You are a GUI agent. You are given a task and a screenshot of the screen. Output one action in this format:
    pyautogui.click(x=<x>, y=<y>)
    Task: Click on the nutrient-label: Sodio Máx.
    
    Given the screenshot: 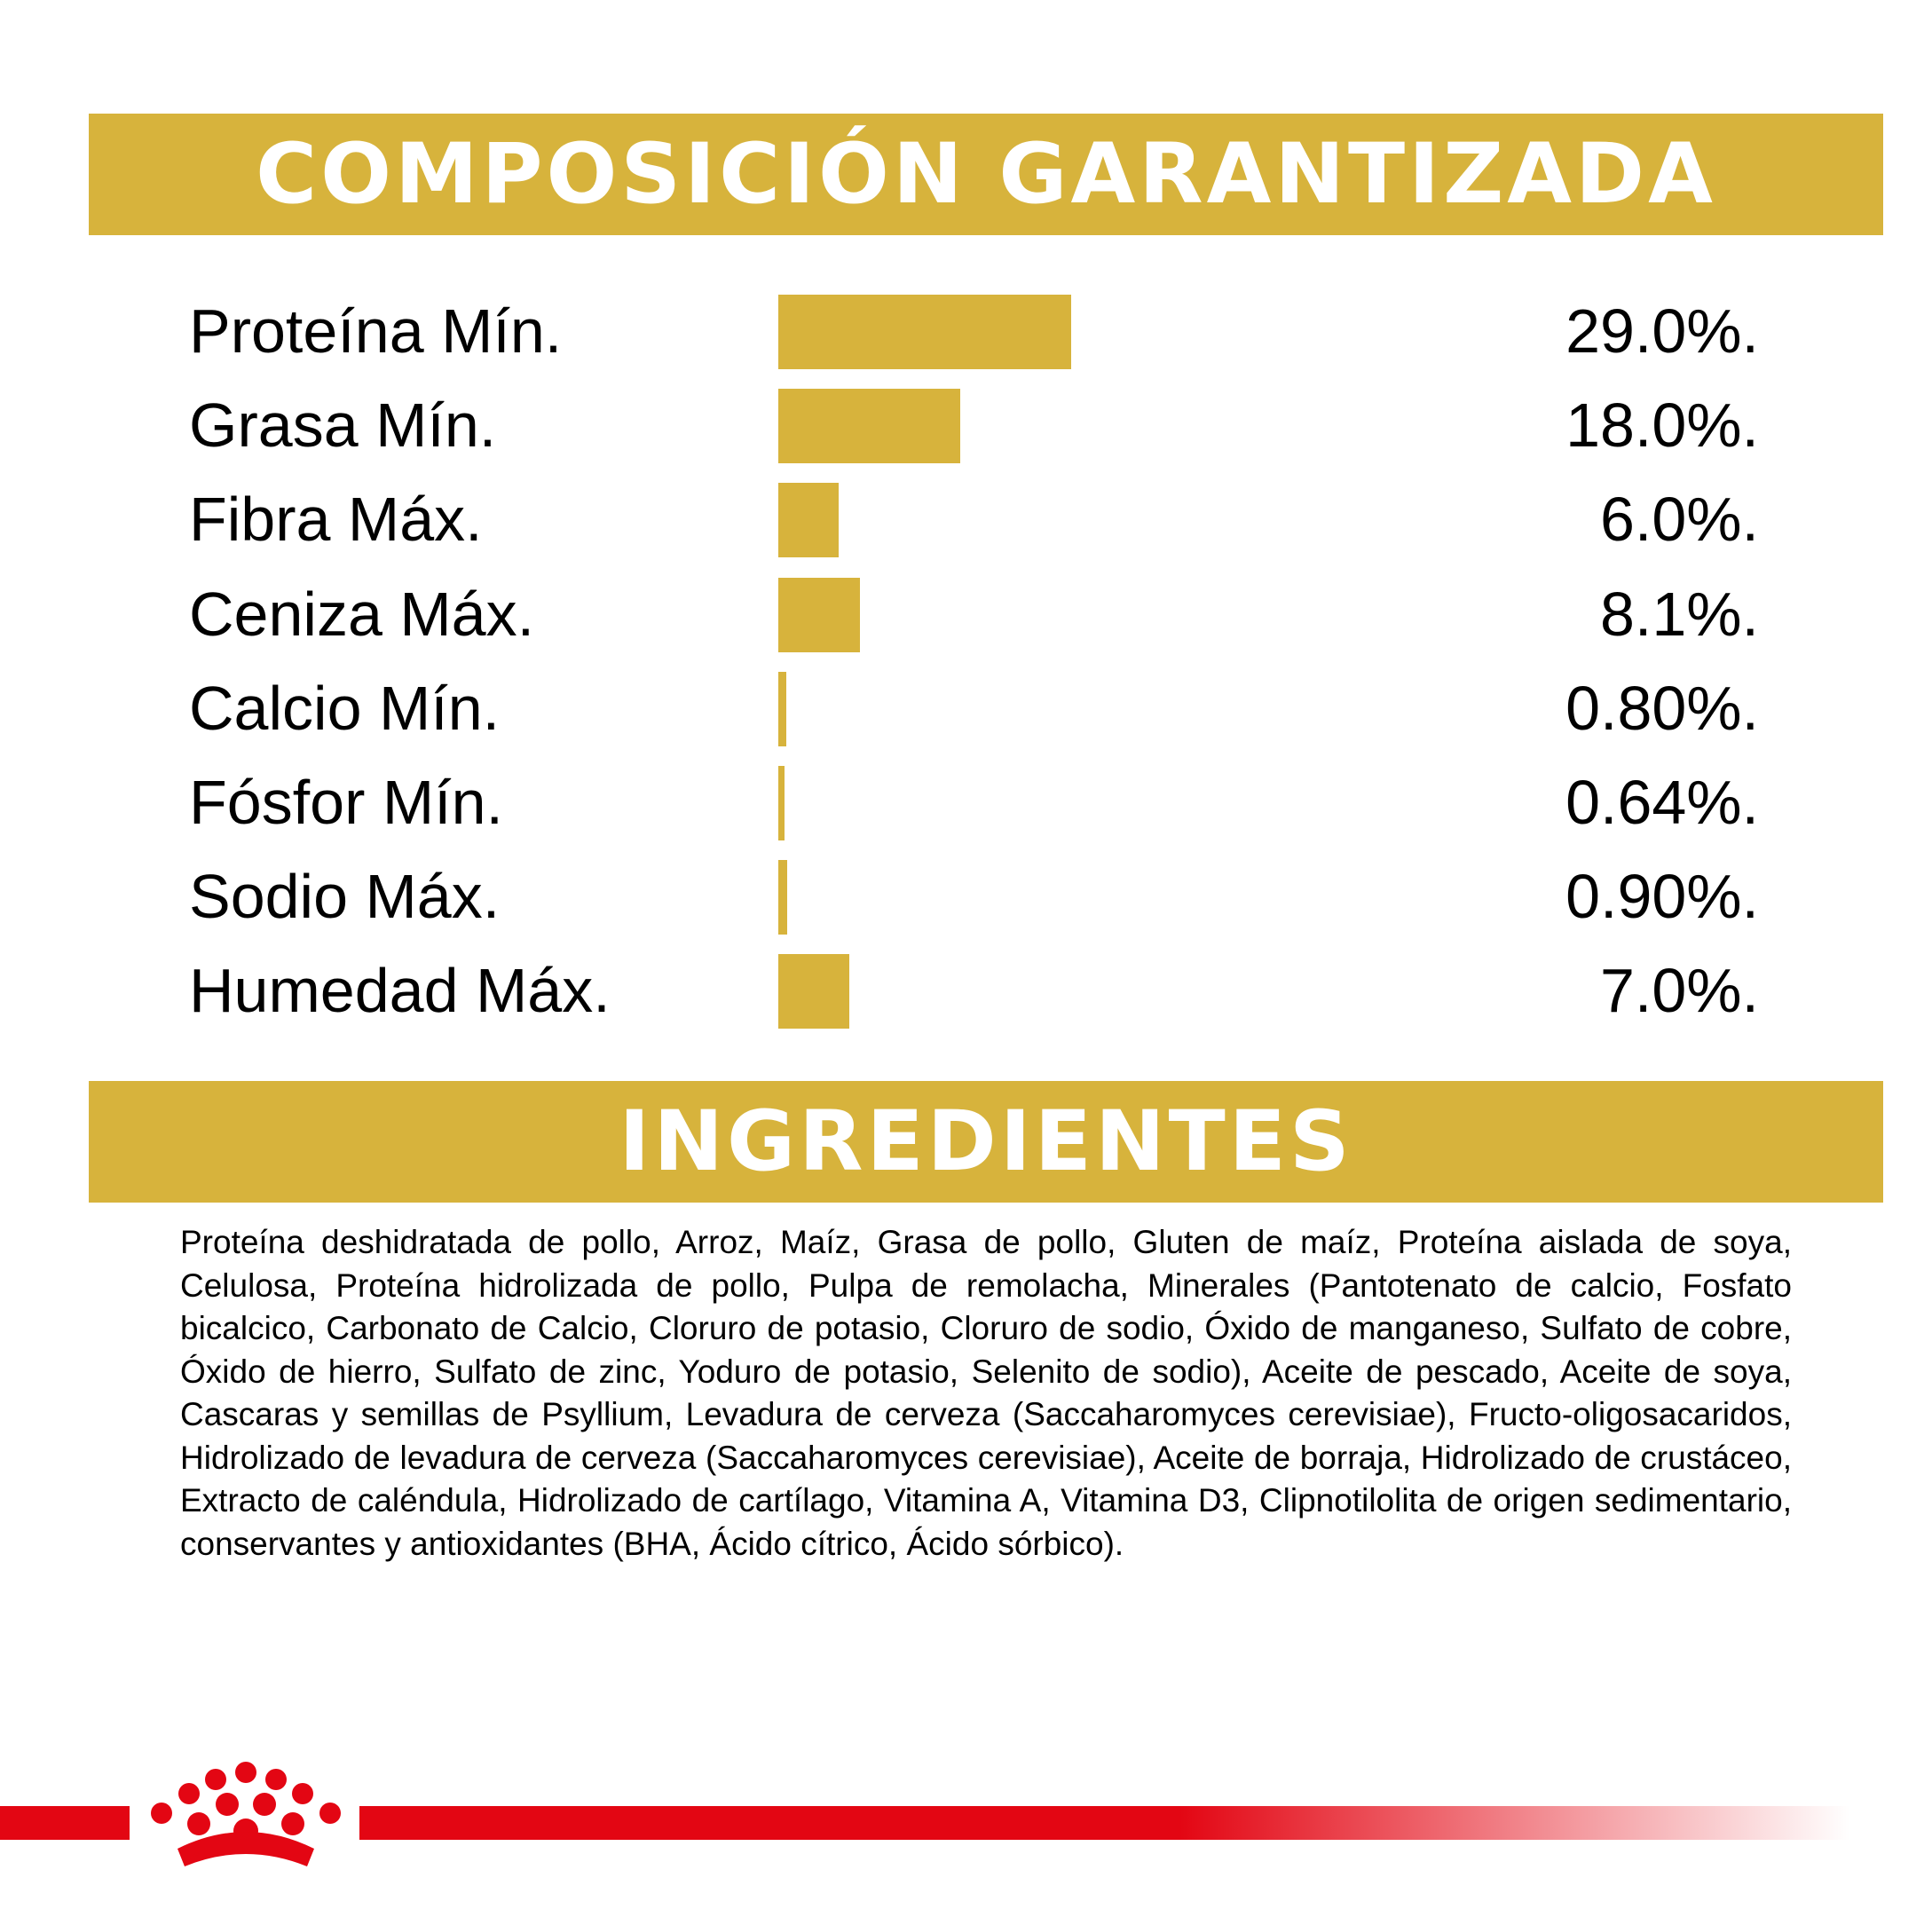 What is the action you would take?
    pyautogui.click(x=345, y=897)
    